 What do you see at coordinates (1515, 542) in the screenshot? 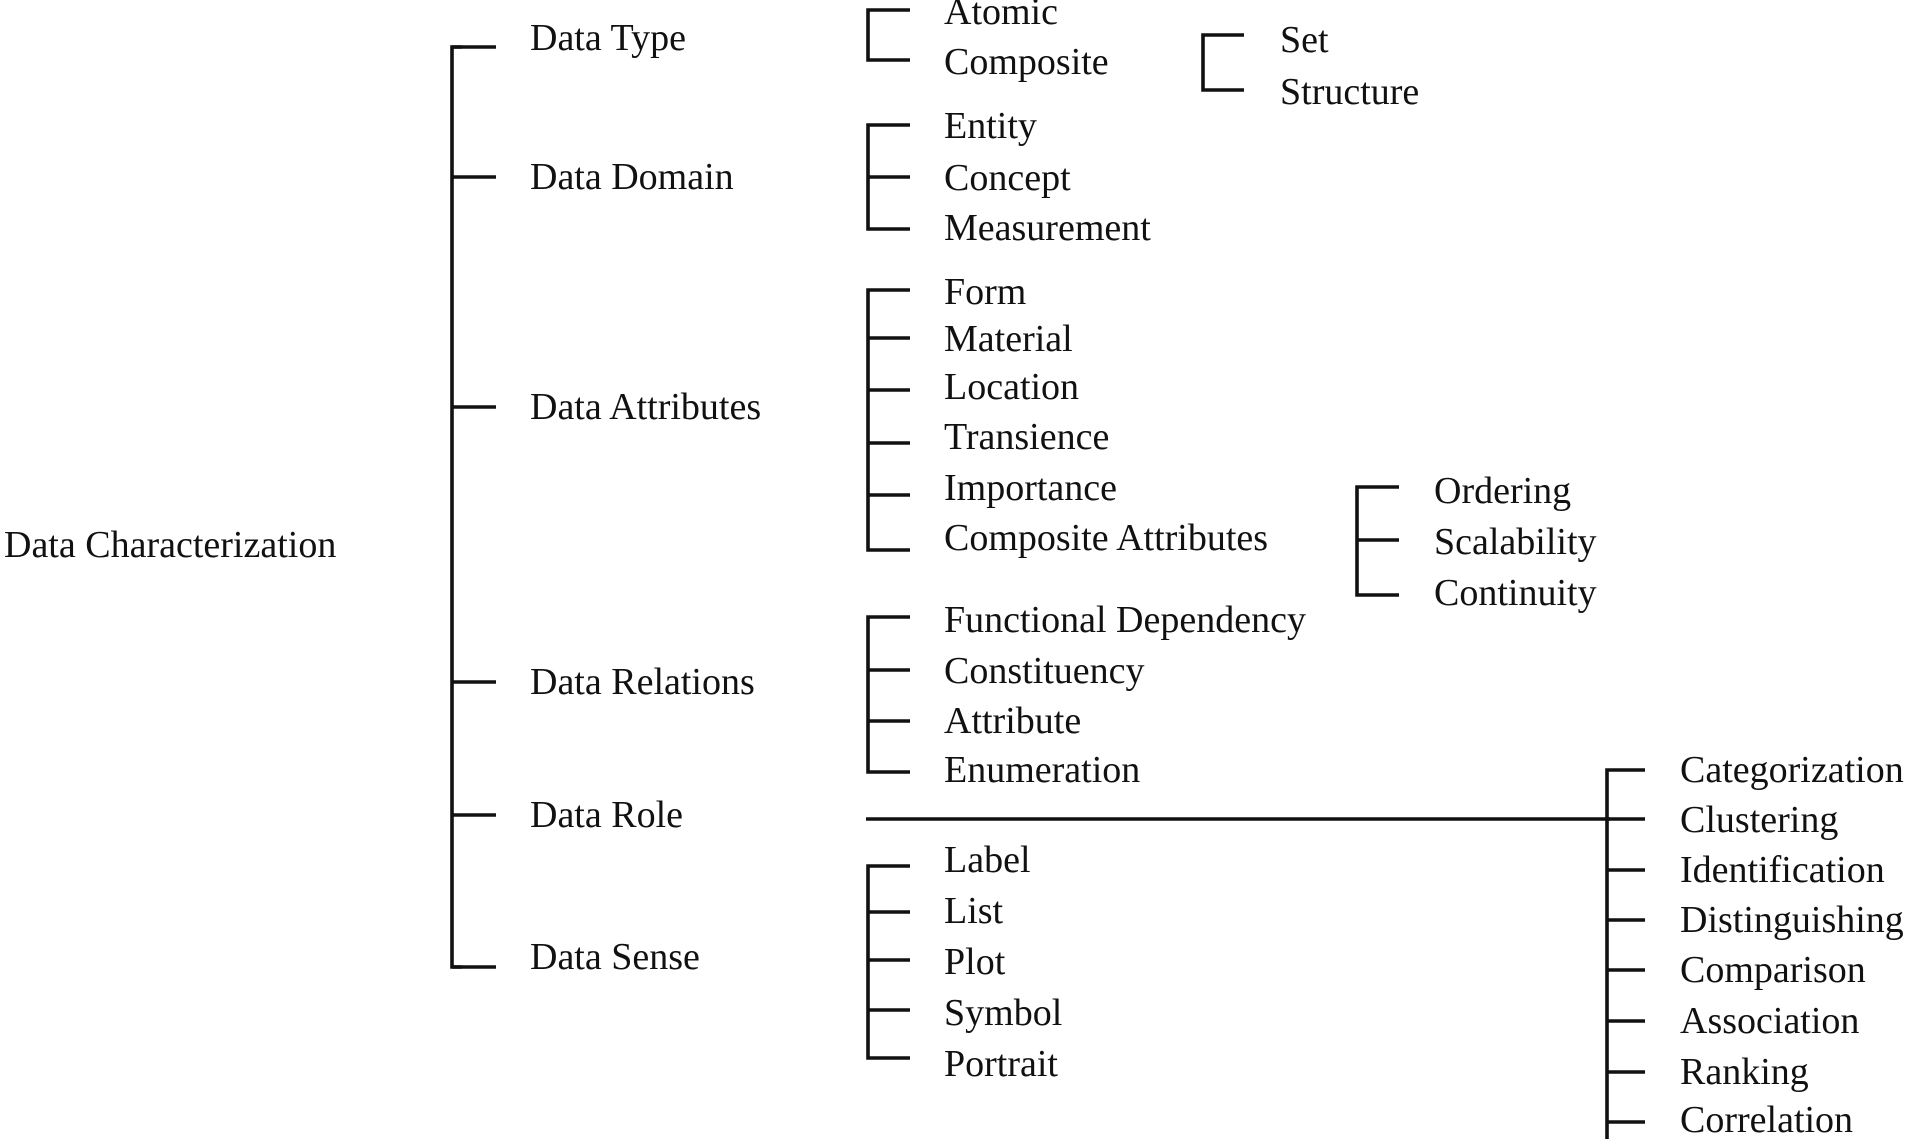
I see `leaf-scalability: Scalability` at bounding box center [1515, 542].